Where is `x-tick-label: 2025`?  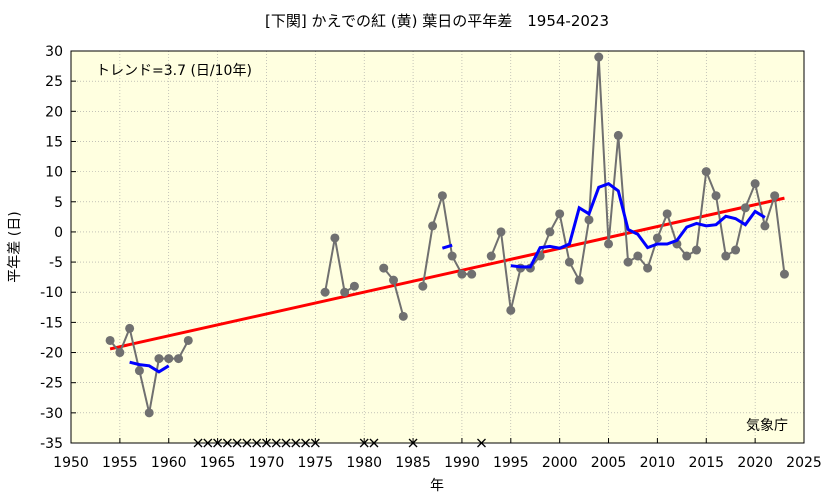
x-tick-label: 2025 is located at coordinates (804, 463).